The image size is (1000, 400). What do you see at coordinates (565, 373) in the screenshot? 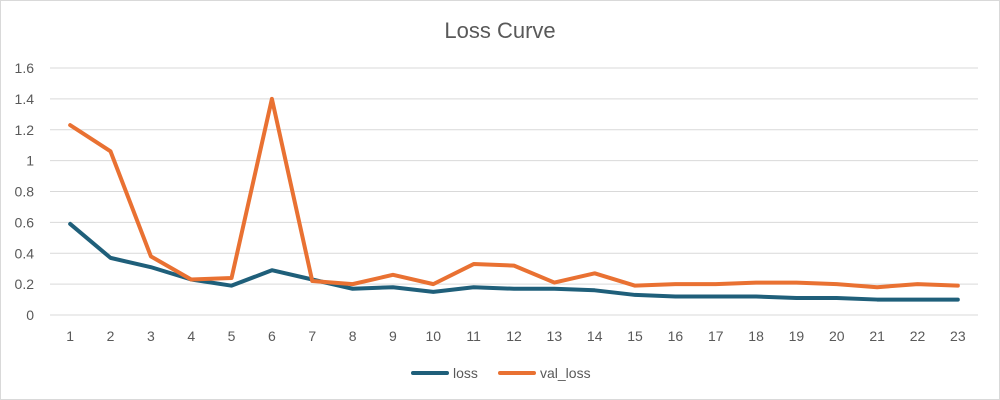
I see `legend-val-loss-label: val_loss` at bounding box center [565, 373].